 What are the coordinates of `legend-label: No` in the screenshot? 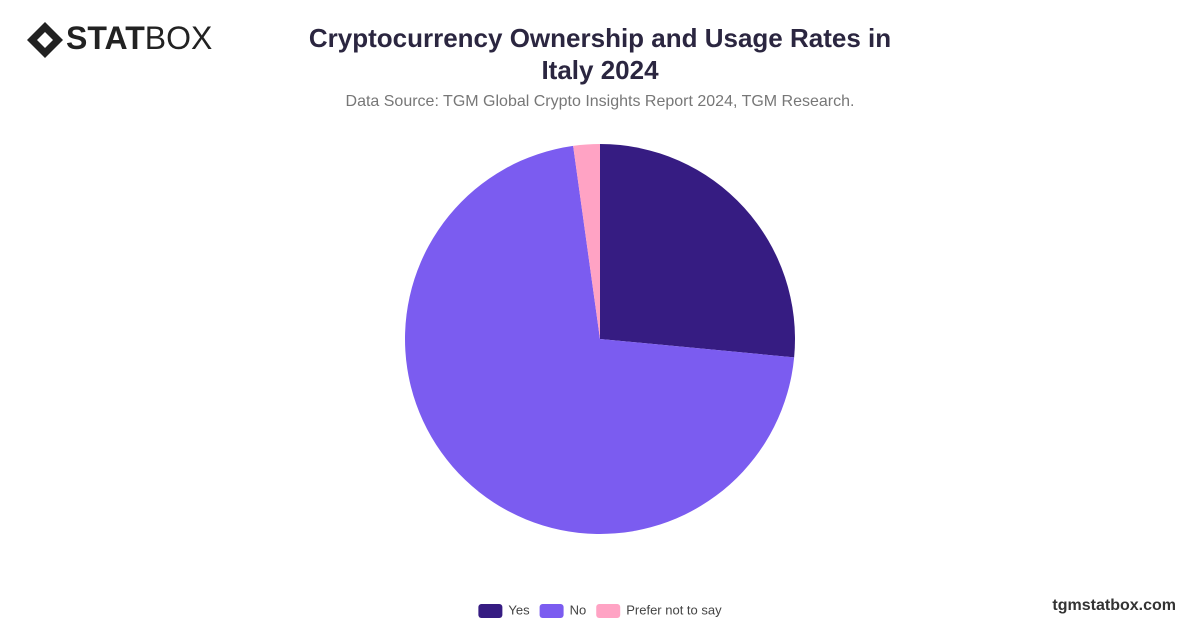 It's located at (578, 609).